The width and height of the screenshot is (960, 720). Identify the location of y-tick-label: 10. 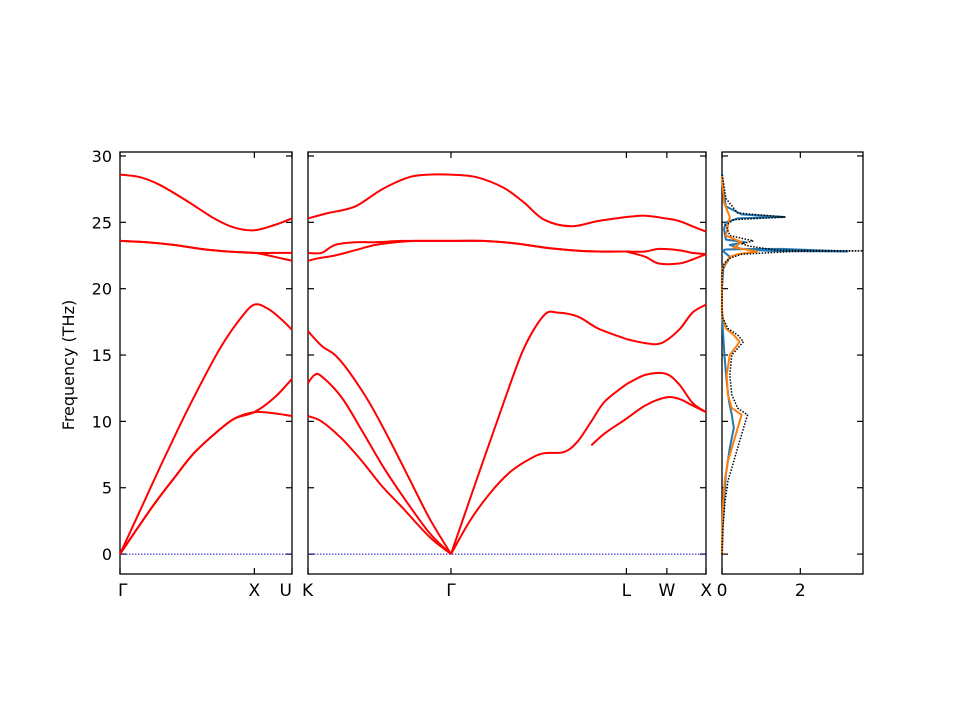
(102, 421).